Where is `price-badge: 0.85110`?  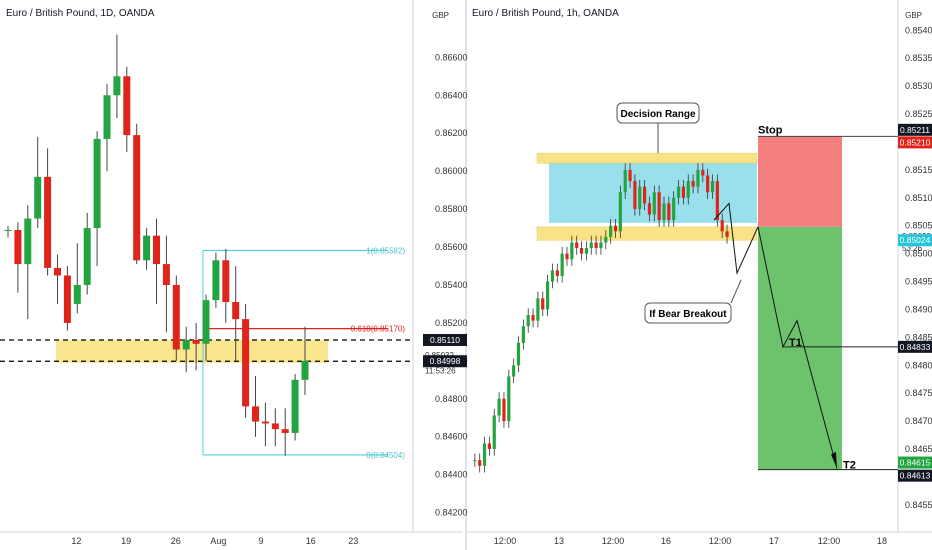
price-badge: 0.85110 is located at coordinates (445, 340).